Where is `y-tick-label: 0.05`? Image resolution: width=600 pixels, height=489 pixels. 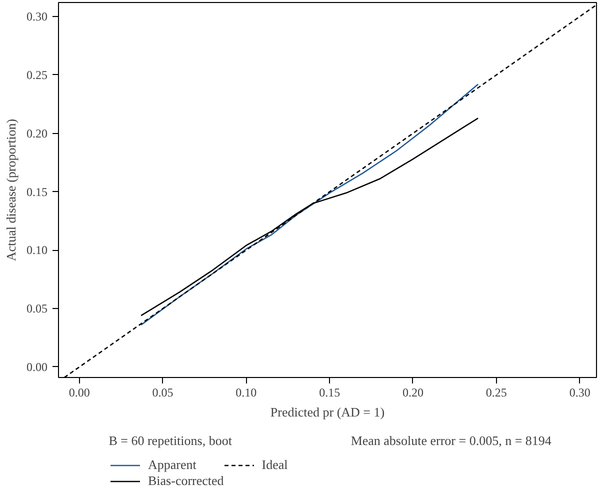 y-tick-label: 0.05 is located at coordinates (37, 309).